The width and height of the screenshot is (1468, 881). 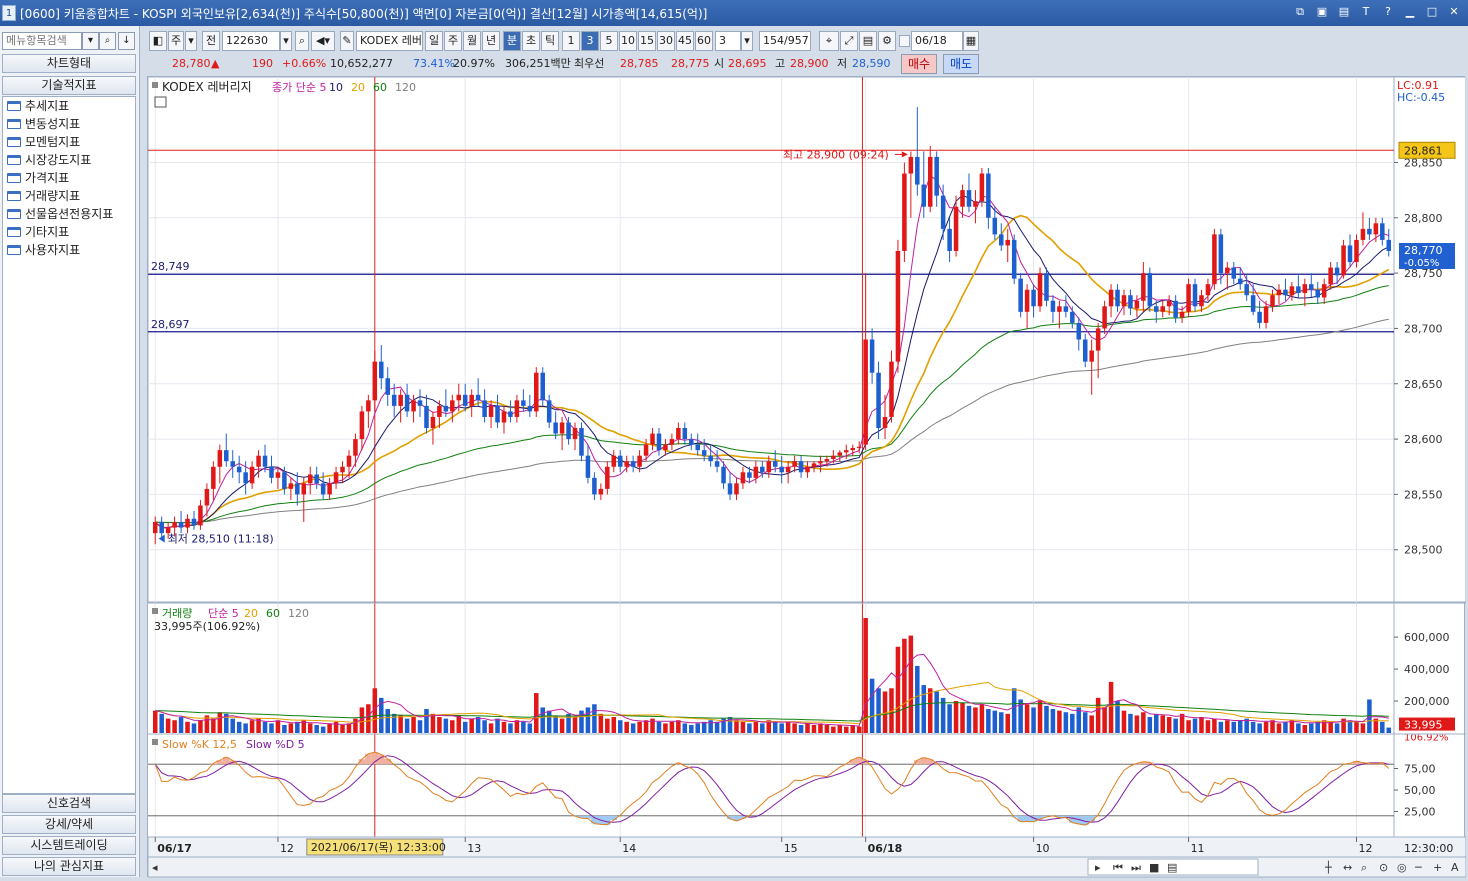 What do you see at coordinates (849, 41) in the screenshot?
I see `zoom-icon: ⤢` at bounding box center [849, 41].